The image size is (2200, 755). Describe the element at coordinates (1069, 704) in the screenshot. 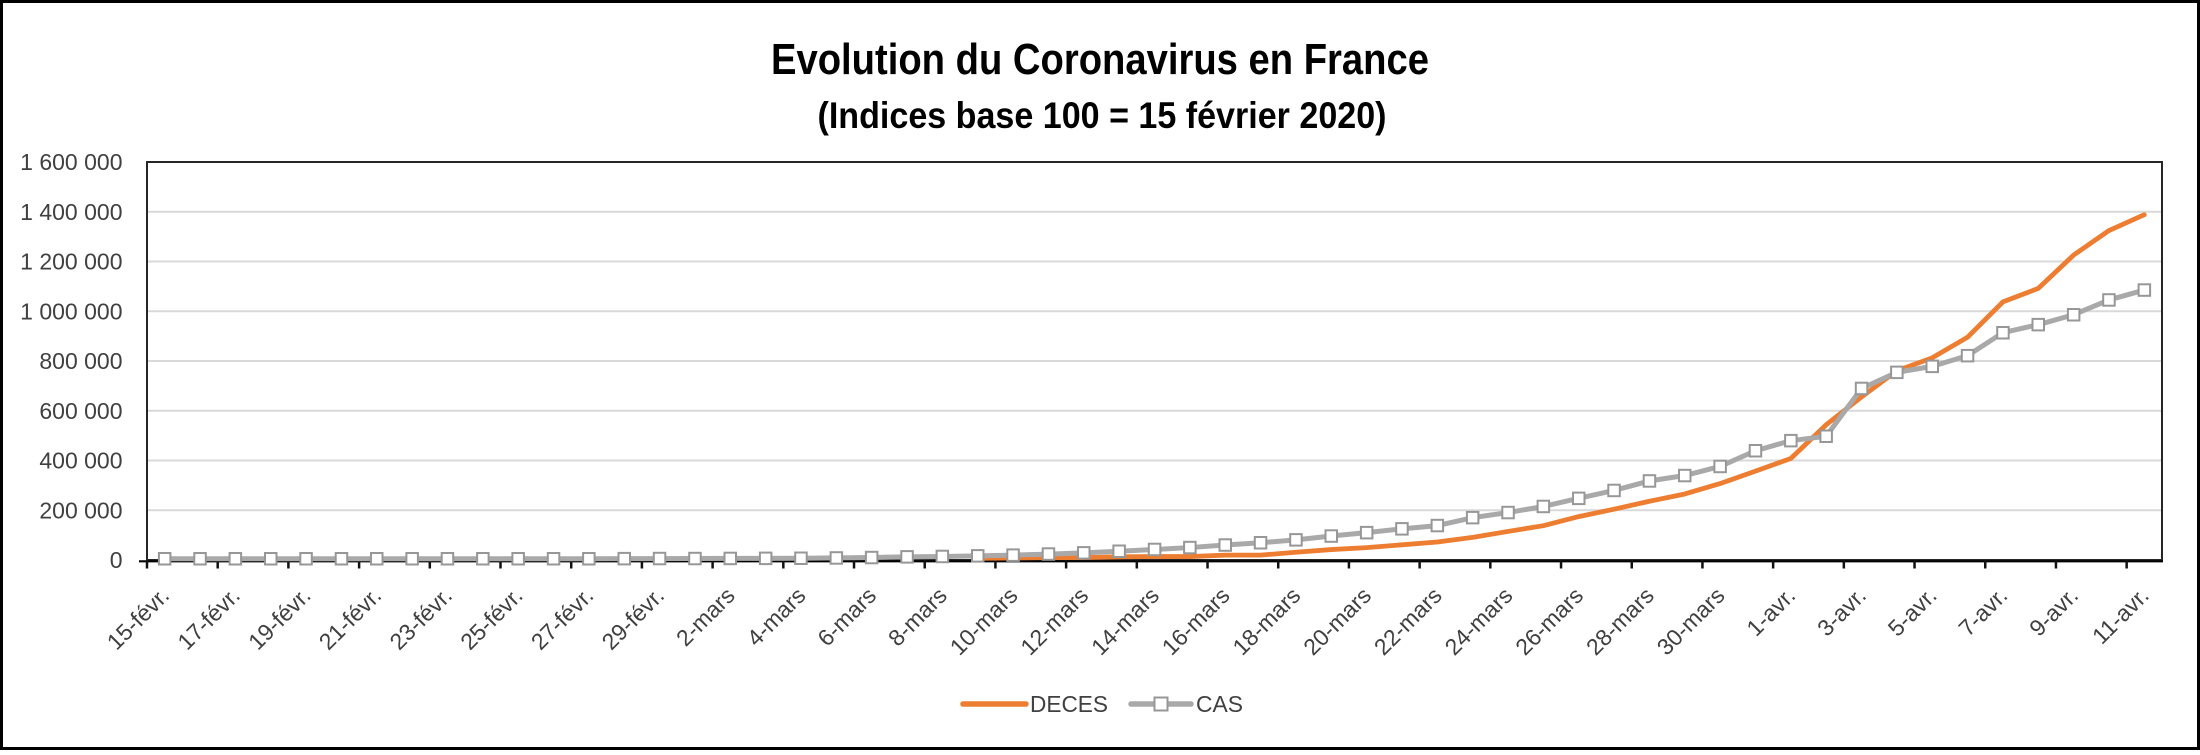

I see `svg-text: DECES` at that location.